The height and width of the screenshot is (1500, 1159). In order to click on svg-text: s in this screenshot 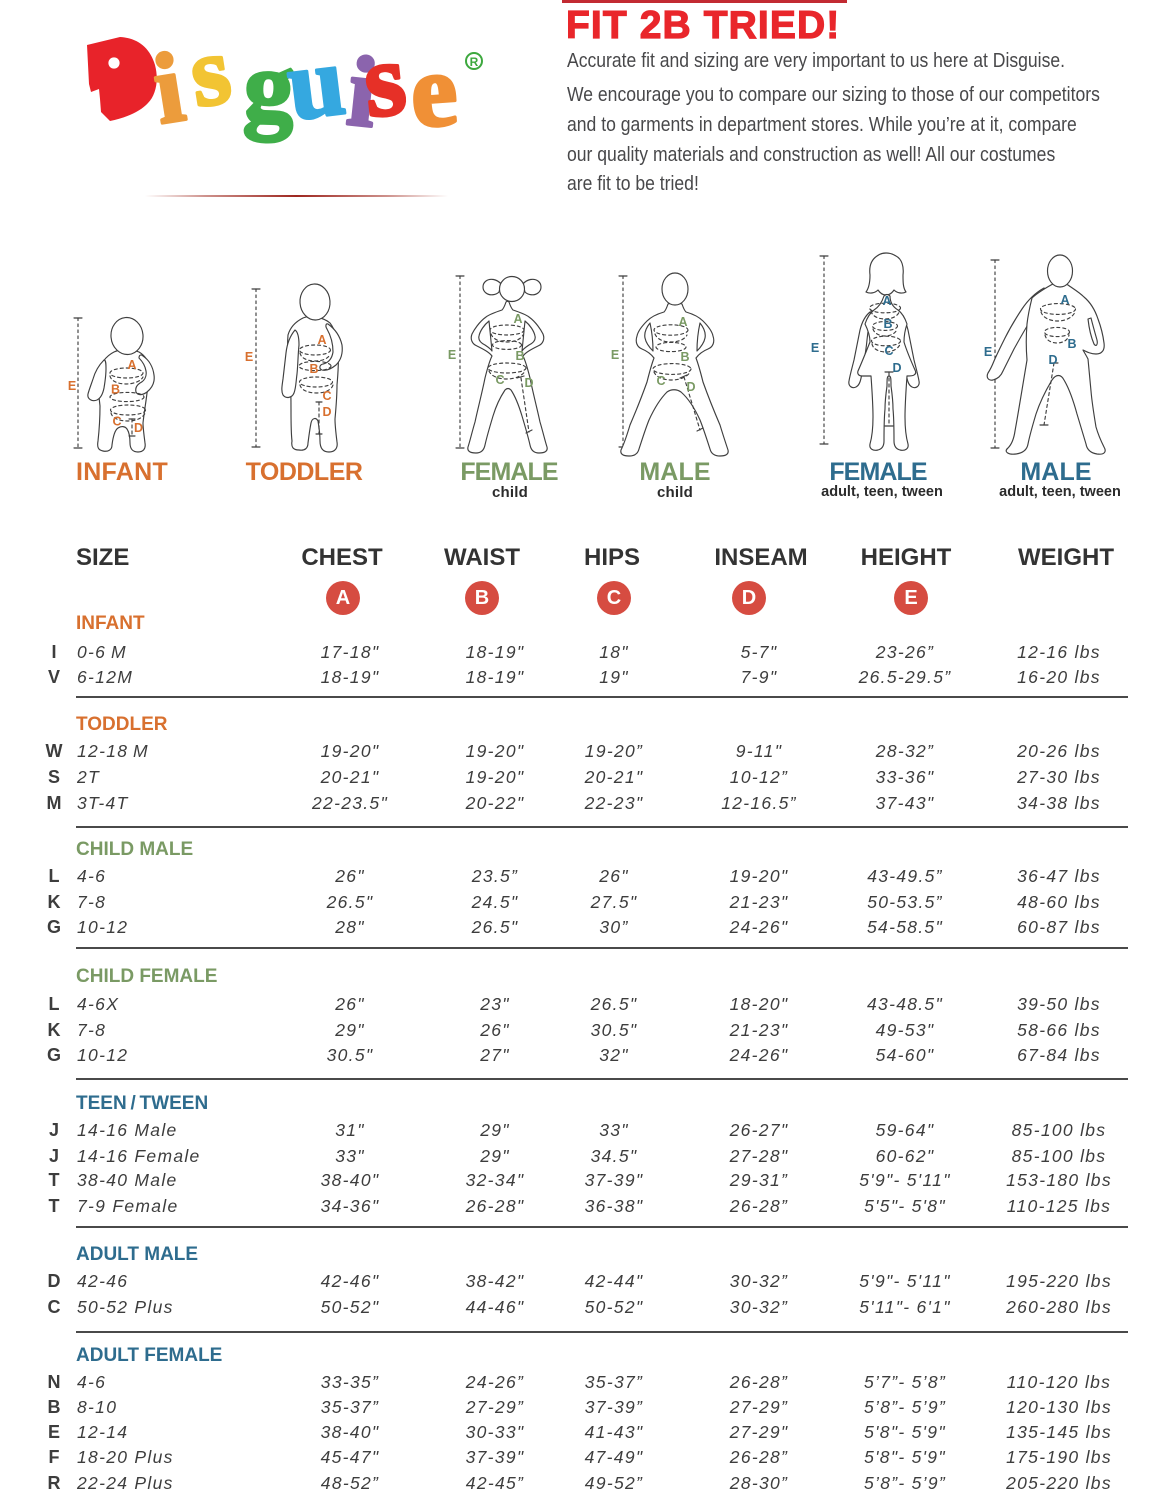, I will do `click(210, 72)`.